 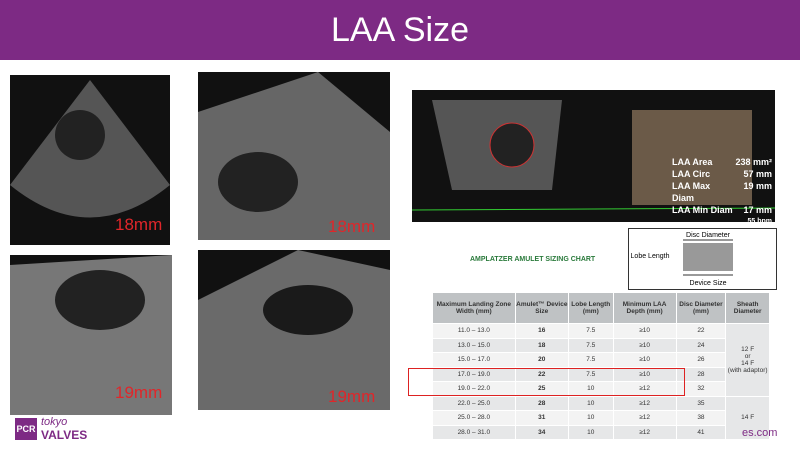 I want to click on table-row: 15.0 – 17.0 20 7.5 ≥10 26, so click(x=601, y=360).